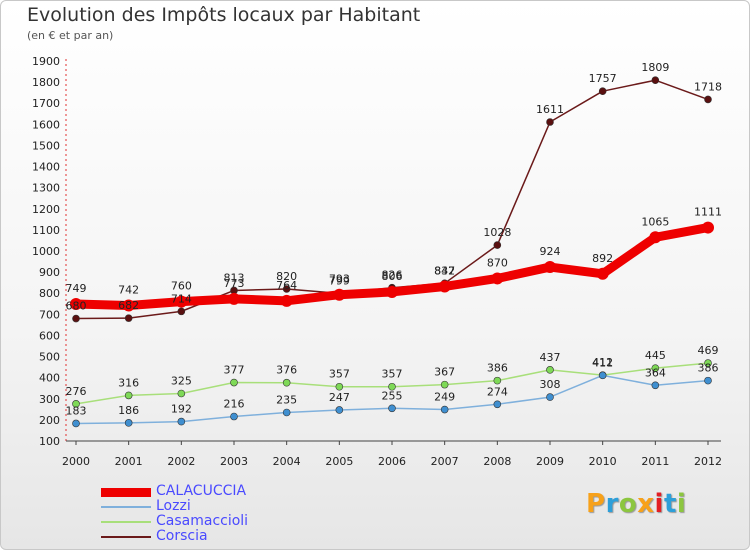  I want to click on data-label: 276, so click(76, 391).